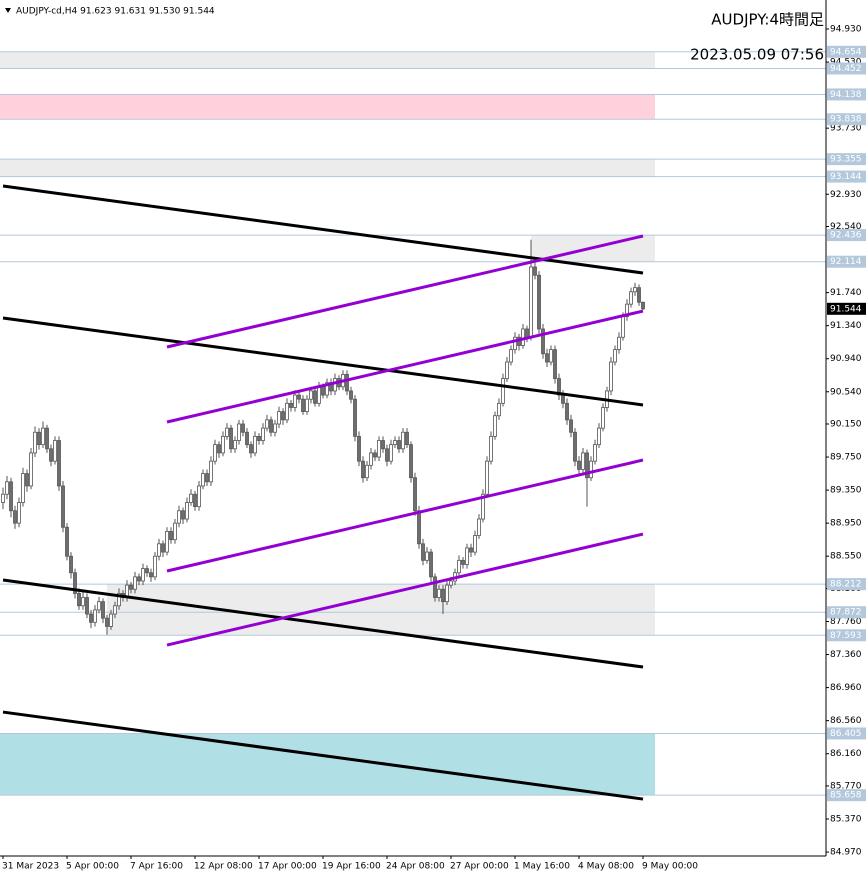  Describe the element at coordinates (670, 867) in the screenshot. I see `x-tick-label: 9 May 00:00` at that location.